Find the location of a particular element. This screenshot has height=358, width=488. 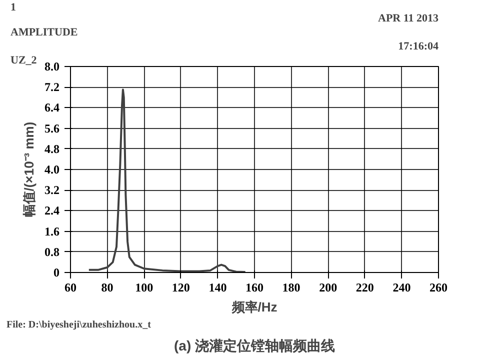

y-tick-label: 0 is located at coordinates (57, 273).